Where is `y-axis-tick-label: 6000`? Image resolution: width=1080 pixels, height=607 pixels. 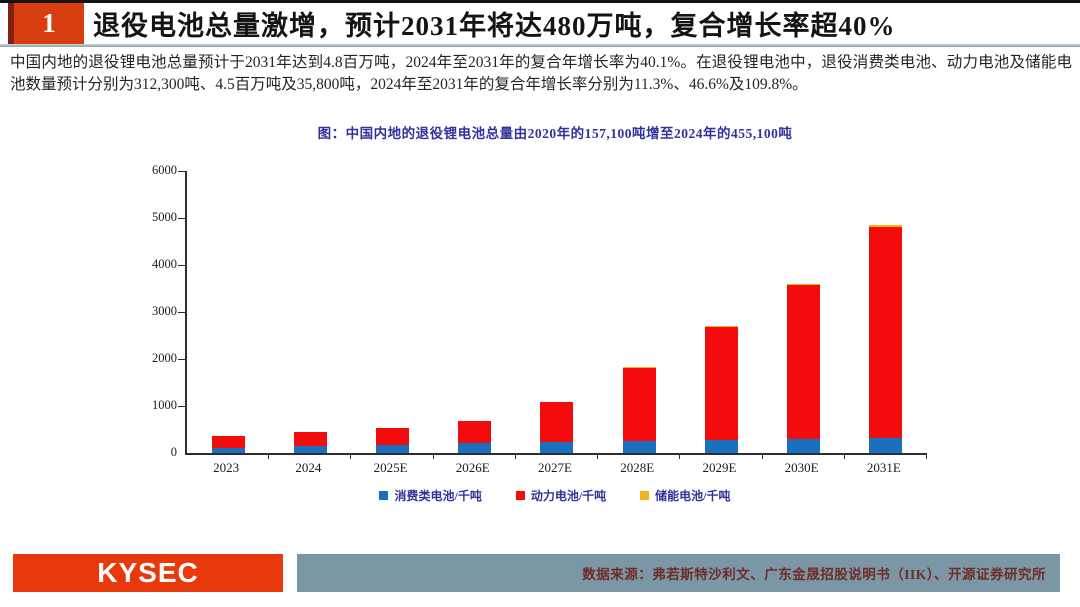
y-axis-tick-label: 6000 is located at coordinates (164, 170).